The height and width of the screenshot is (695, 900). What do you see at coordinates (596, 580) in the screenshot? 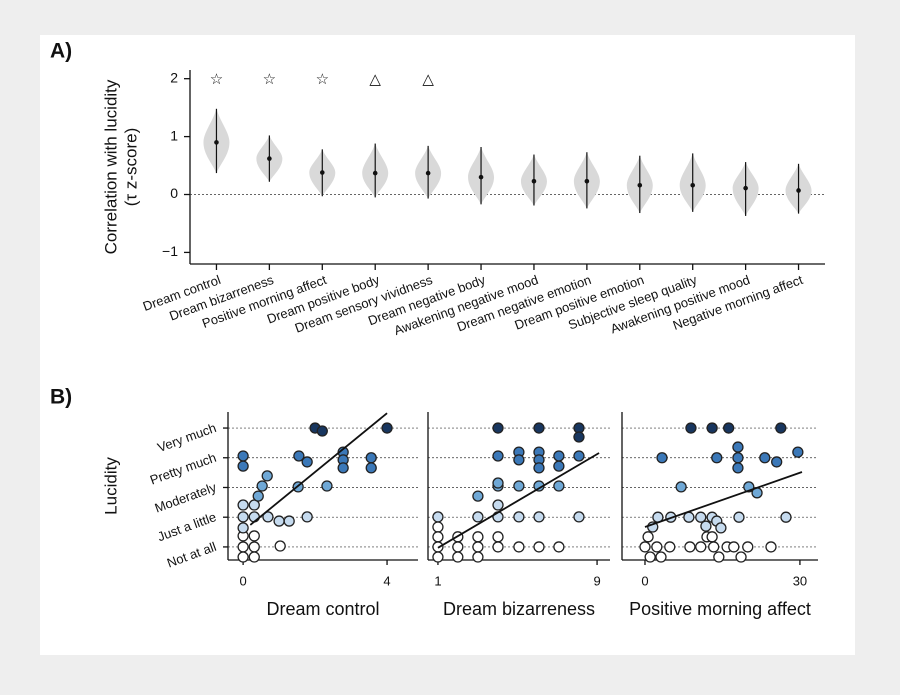
I see `x-tick-label: 9` at bounding box center [596, 580].